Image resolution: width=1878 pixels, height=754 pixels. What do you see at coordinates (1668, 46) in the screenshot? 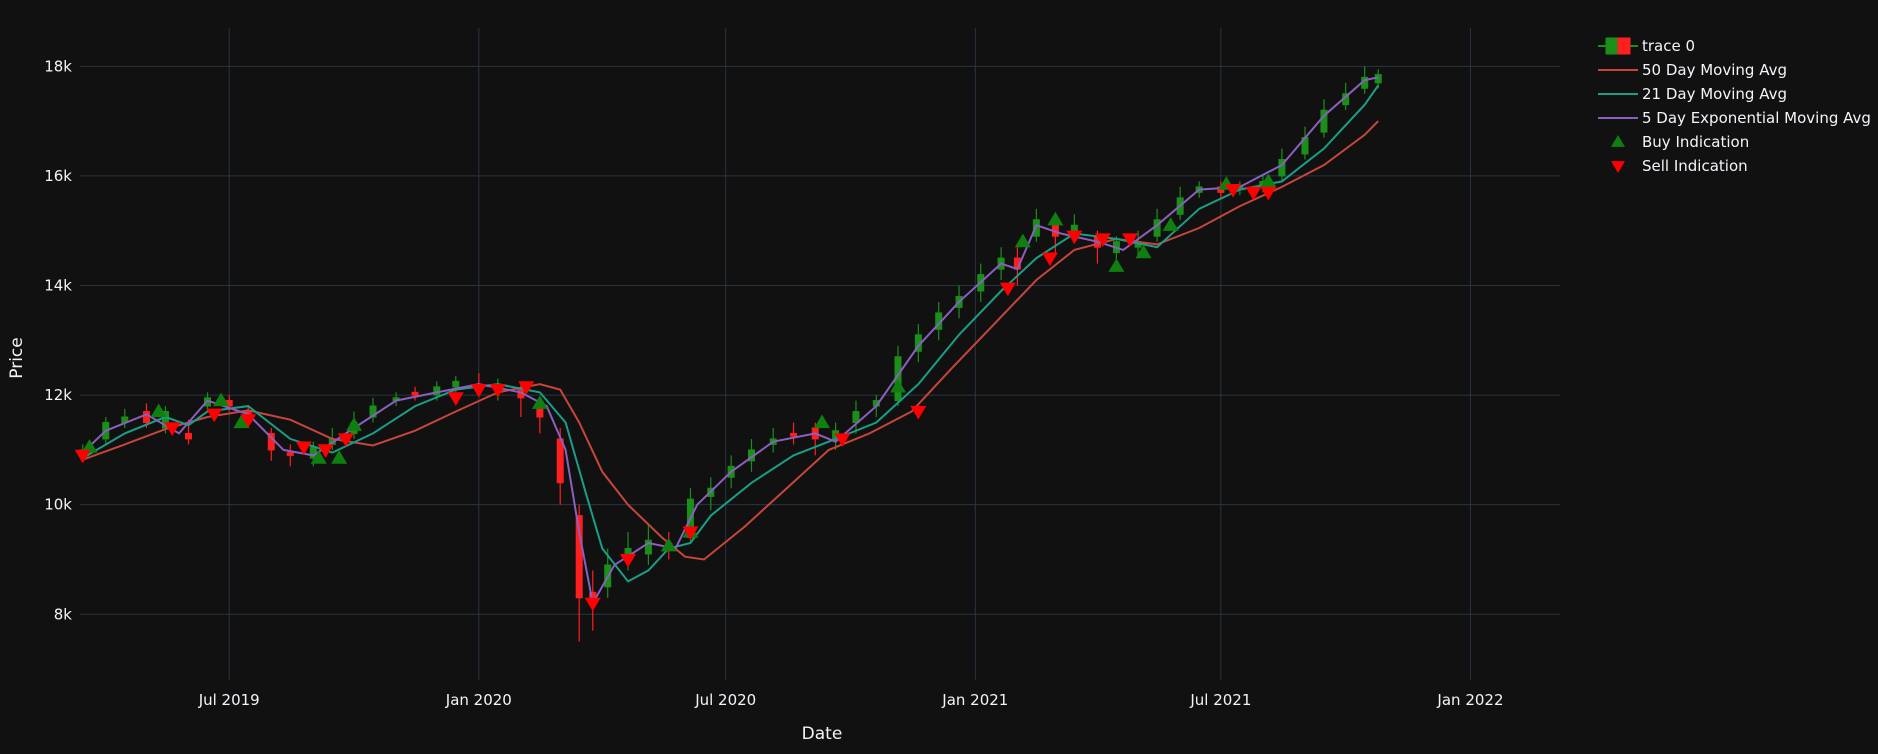
I see `legend-label: trace 0` at bounding box center [1668, 46].